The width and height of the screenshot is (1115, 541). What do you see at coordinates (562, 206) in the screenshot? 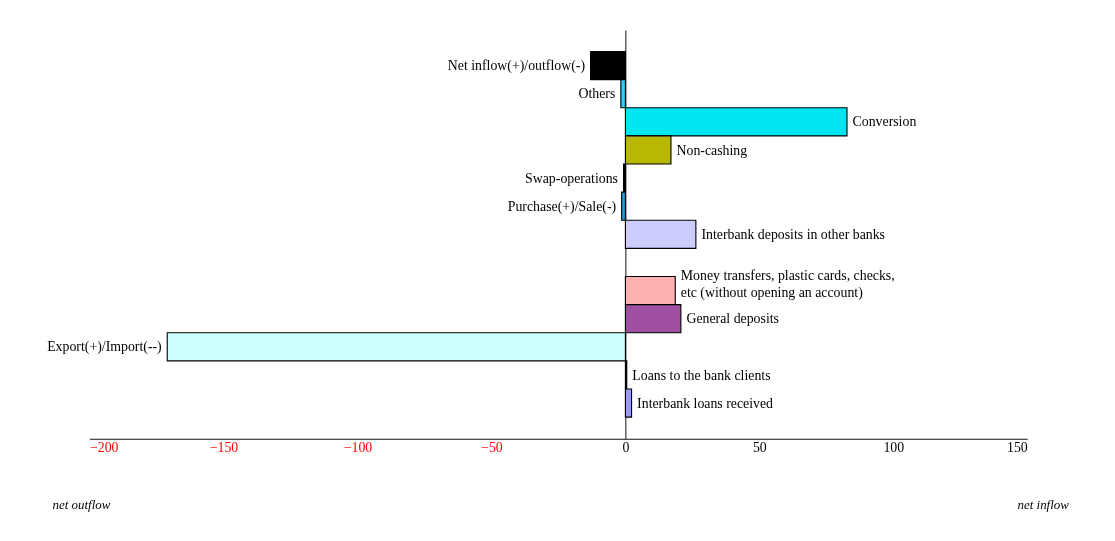
I see `y-tick-label: Purchase(+)/Sale(-)` at bounding box center [562, 206].